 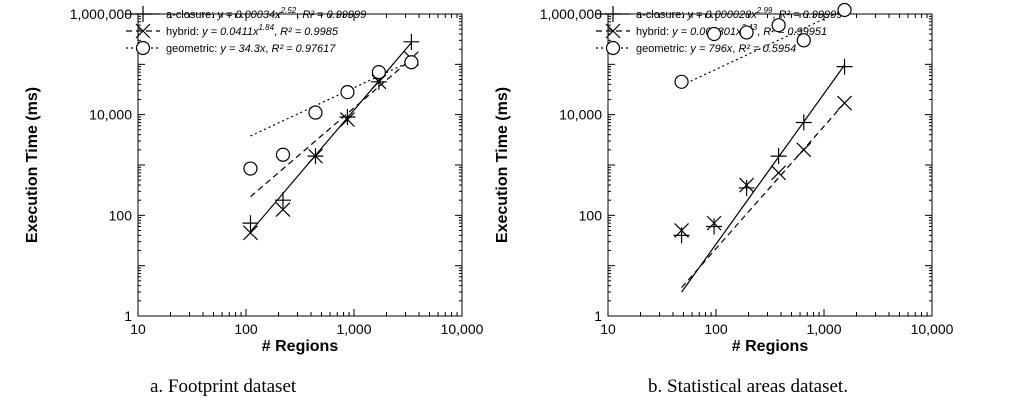 What do you see at coordinates (767, 49) in the screenshot?
I see `legend-r2: R² = 0.5954` at bounding box center [767, 49].